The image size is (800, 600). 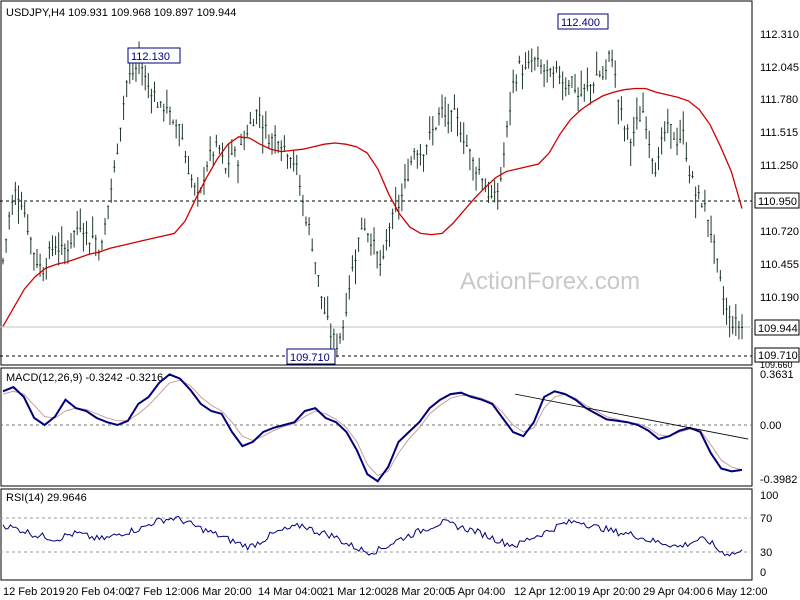 I want to click on price-tick: 110.455, so click(x=779, y=265).